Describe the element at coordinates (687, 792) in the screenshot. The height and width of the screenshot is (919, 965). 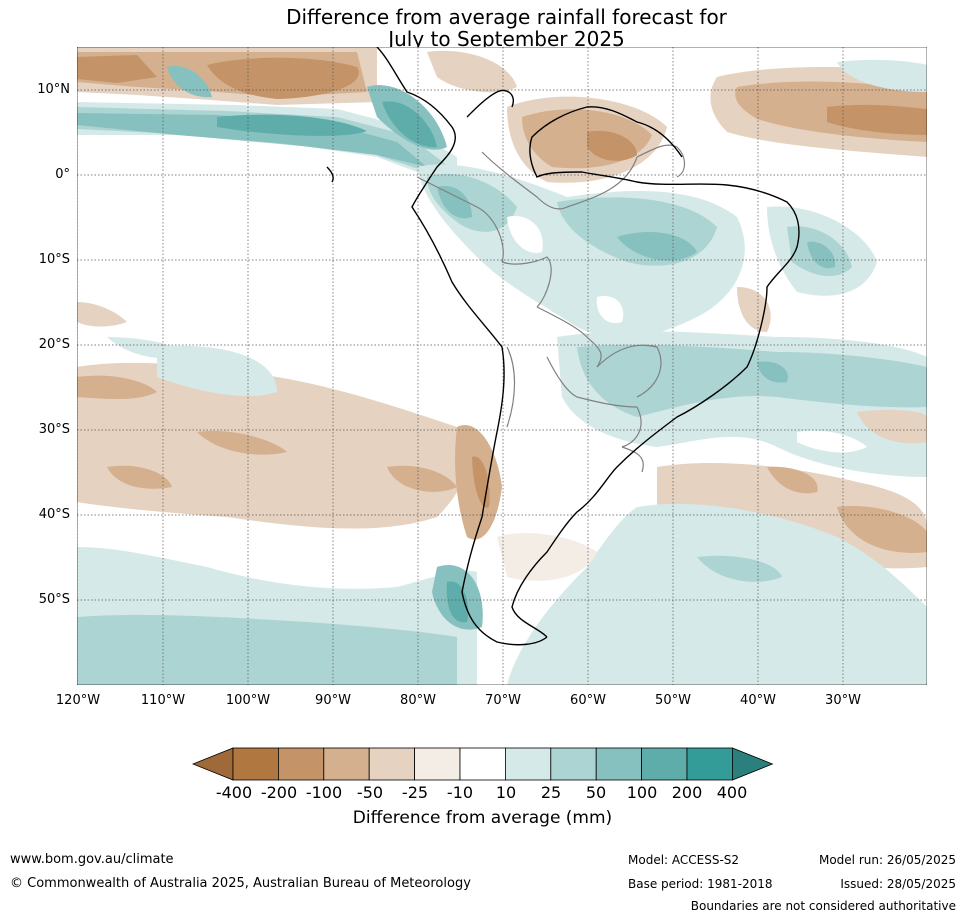
I see `colorbar-tick: 200` at that location.